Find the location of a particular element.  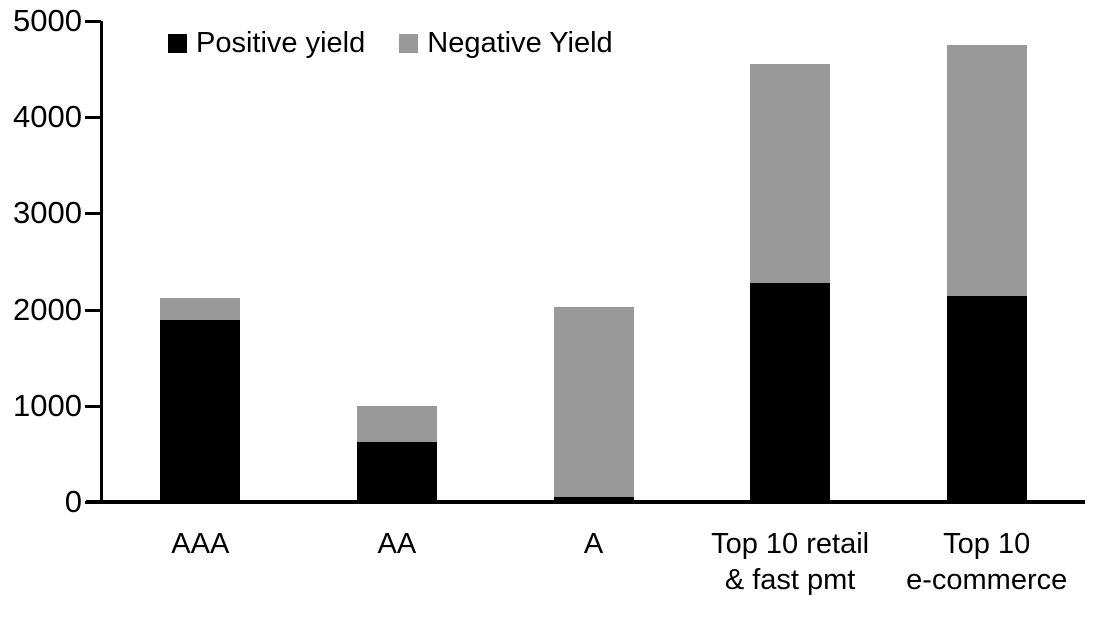

legend: Positive yield Negative Yield is located at coordinates (390, 43).